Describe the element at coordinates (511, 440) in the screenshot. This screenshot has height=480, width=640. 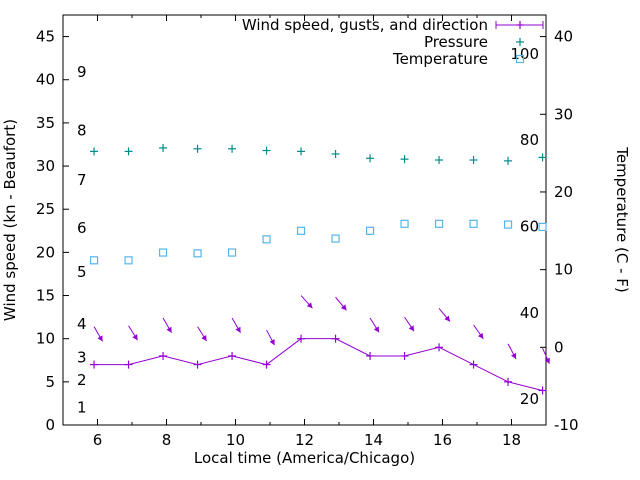
I see `x-tick-label: 18` at that location.